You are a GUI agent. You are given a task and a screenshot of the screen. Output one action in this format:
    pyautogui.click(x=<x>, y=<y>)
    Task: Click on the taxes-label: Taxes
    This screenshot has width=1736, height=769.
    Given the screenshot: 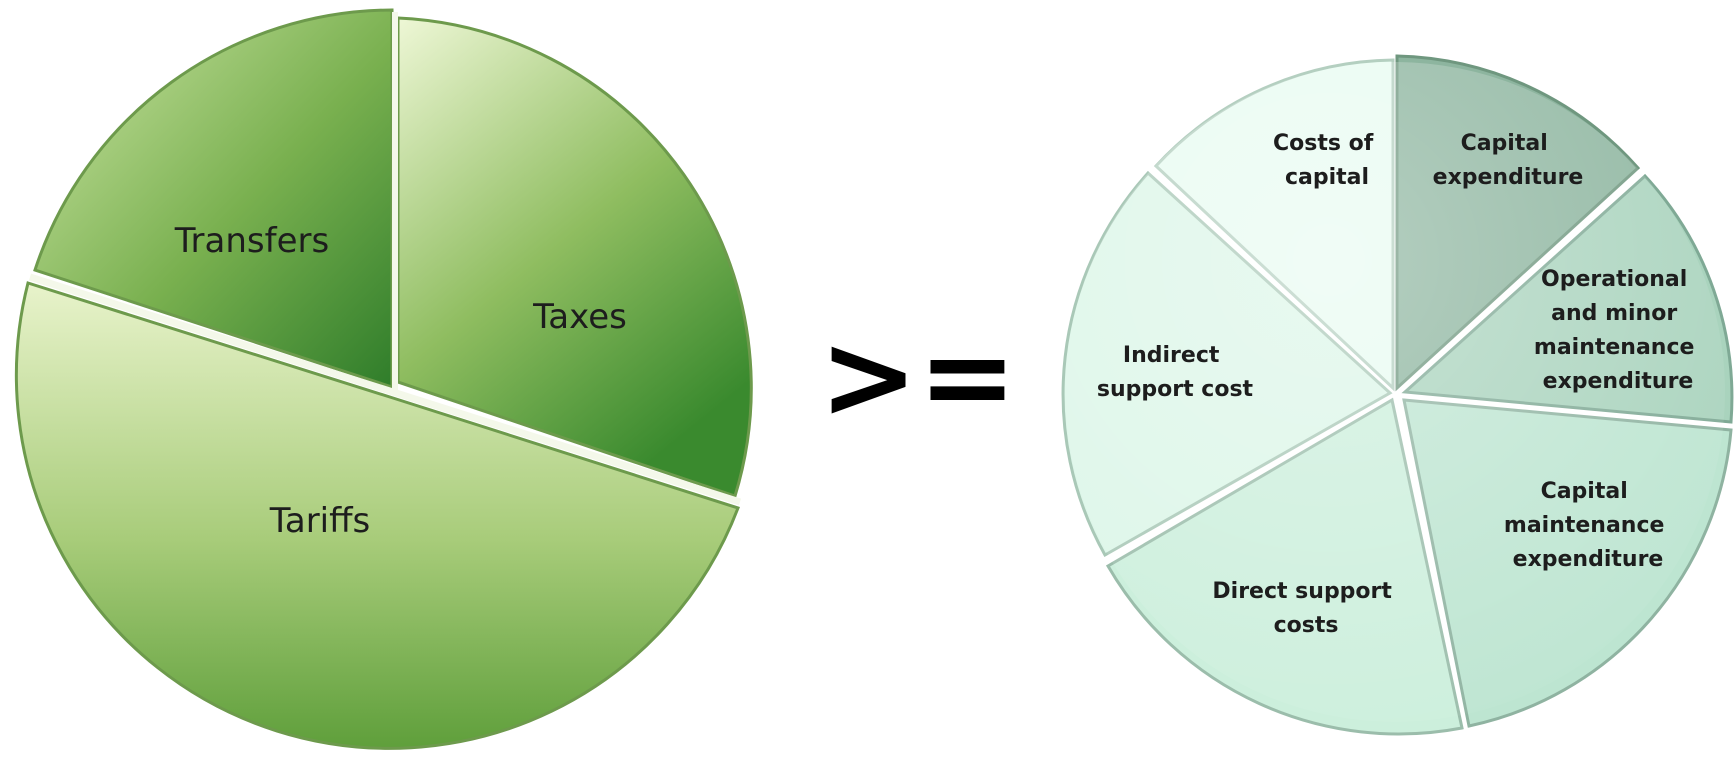 What is the action you would take?
    pyautogui.click(x=579, y=317)
    